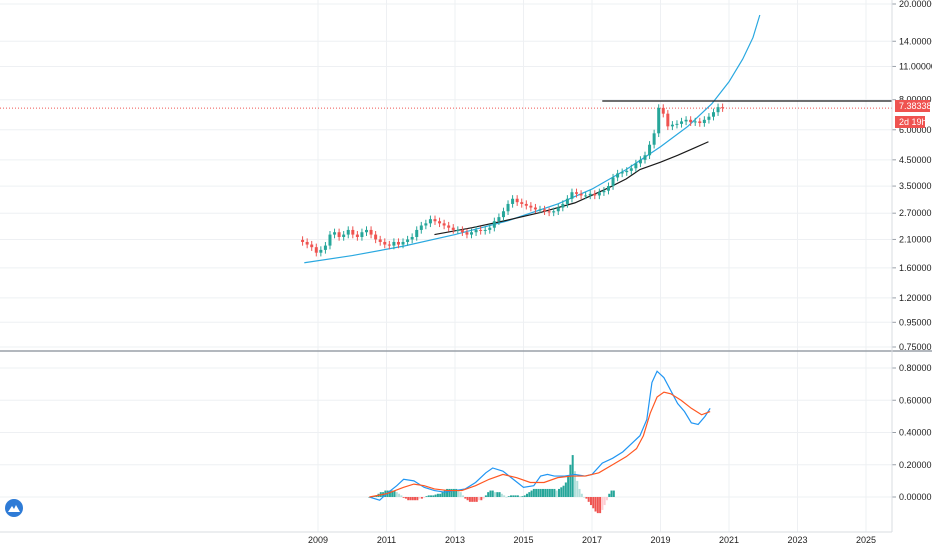 This screenshot has width=932, height=550. What do you see at coordinates (540, 435) in the screenshot?
I see `macd-line` at bounding box center [540, 435].